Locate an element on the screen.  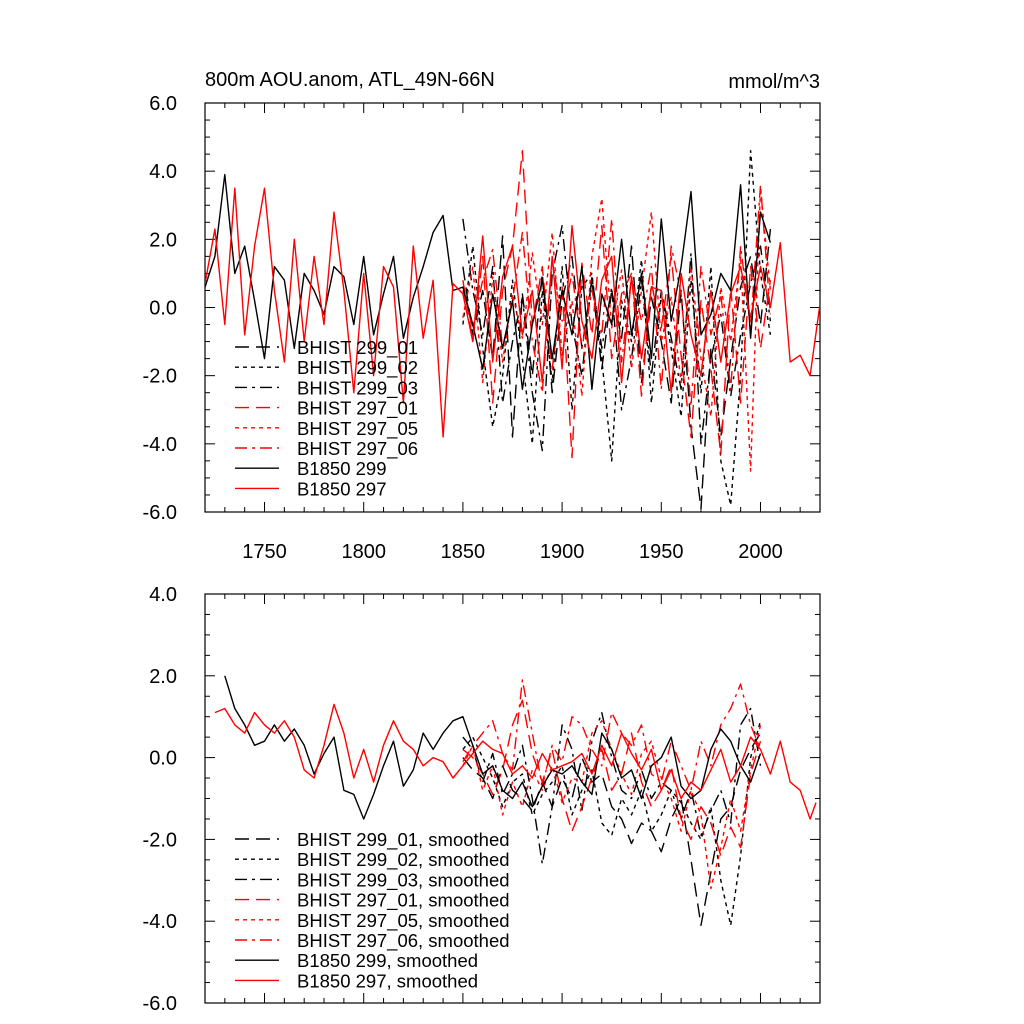
series-line-bhist-297-06-smoothed is located at coordinates (612, 735).